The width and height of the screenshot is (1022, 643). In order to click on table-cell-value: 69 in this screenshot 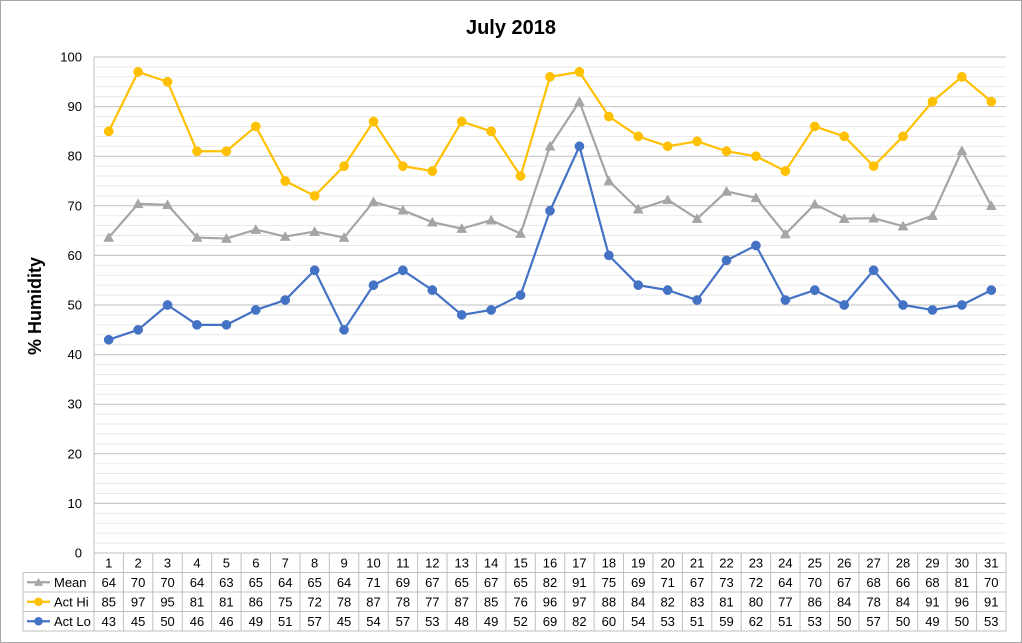, I will do `click(403, 582)`.